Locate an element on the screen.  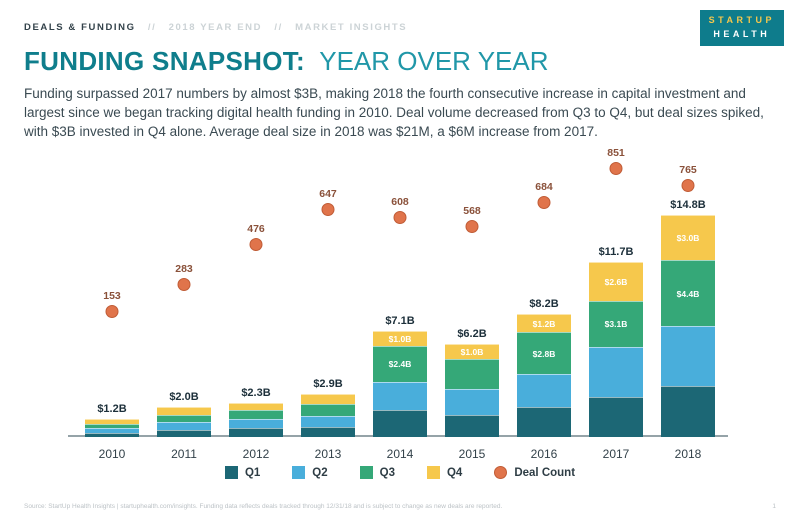
kicker-tertiary: MARKET INSIGHTS is located at coordinates (351, 27).